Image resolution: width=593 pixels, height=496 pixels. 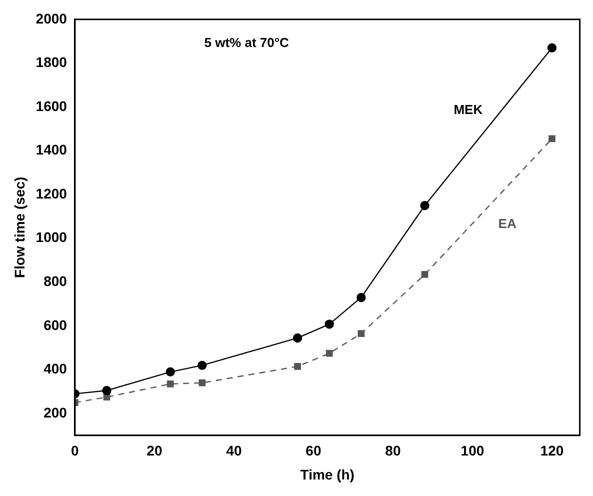 What do you see at coordinates (469, 109) in the screenshot?
I see `series-label: MEK` at bounding box center [469, 109].